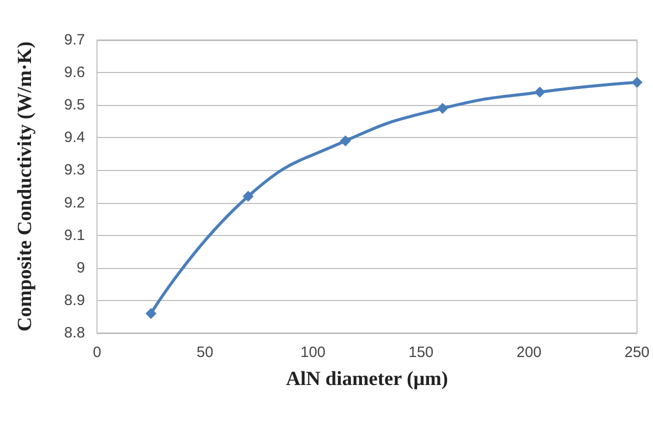  Describe the element at coordinates (74, 235) in the screenshot. I see `y-tick-label: 9.1` at that location.